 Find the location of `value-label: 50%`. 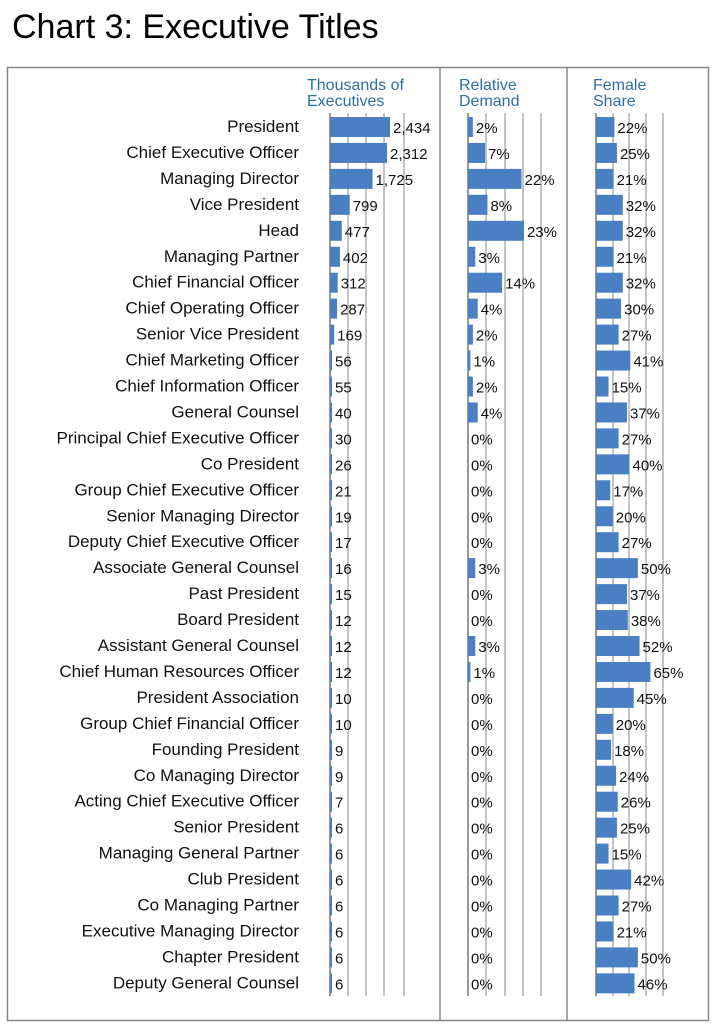

value-label: 50% is located at coordinates (656, 569).